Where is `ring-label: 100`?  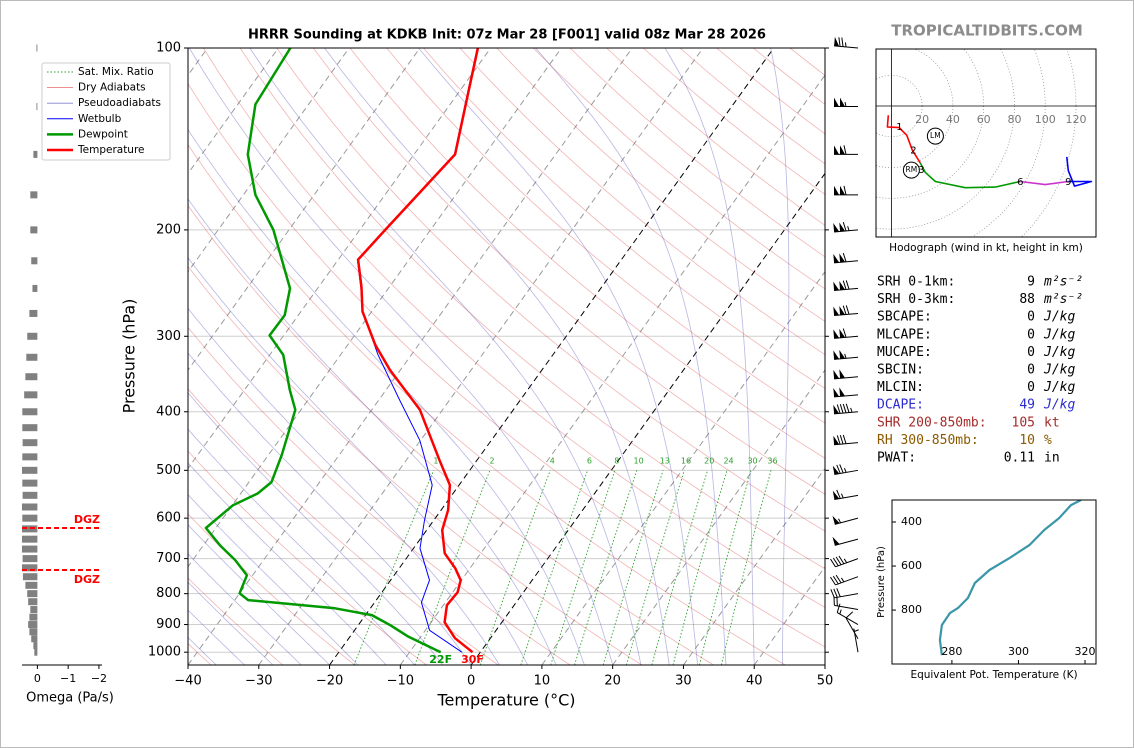
ring-label: 100 is located at coordinates (1045, 119).